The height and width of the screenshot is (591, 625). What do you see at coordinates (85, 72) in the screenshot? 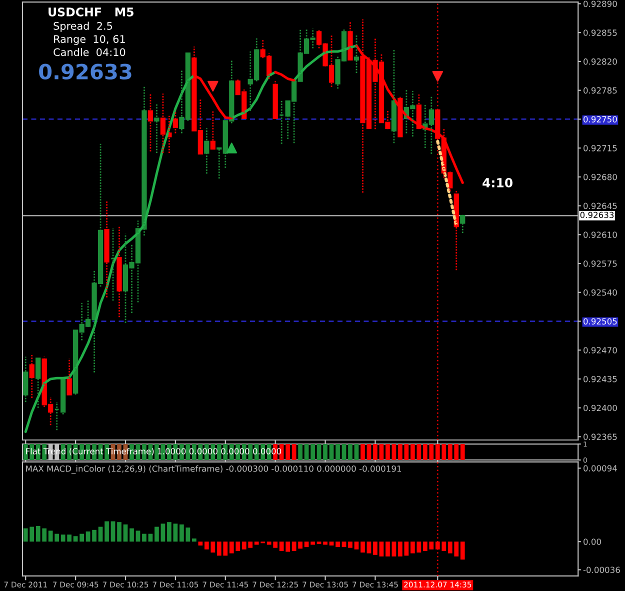
I see `text: 0.92633` at bounding box center [85, 72].